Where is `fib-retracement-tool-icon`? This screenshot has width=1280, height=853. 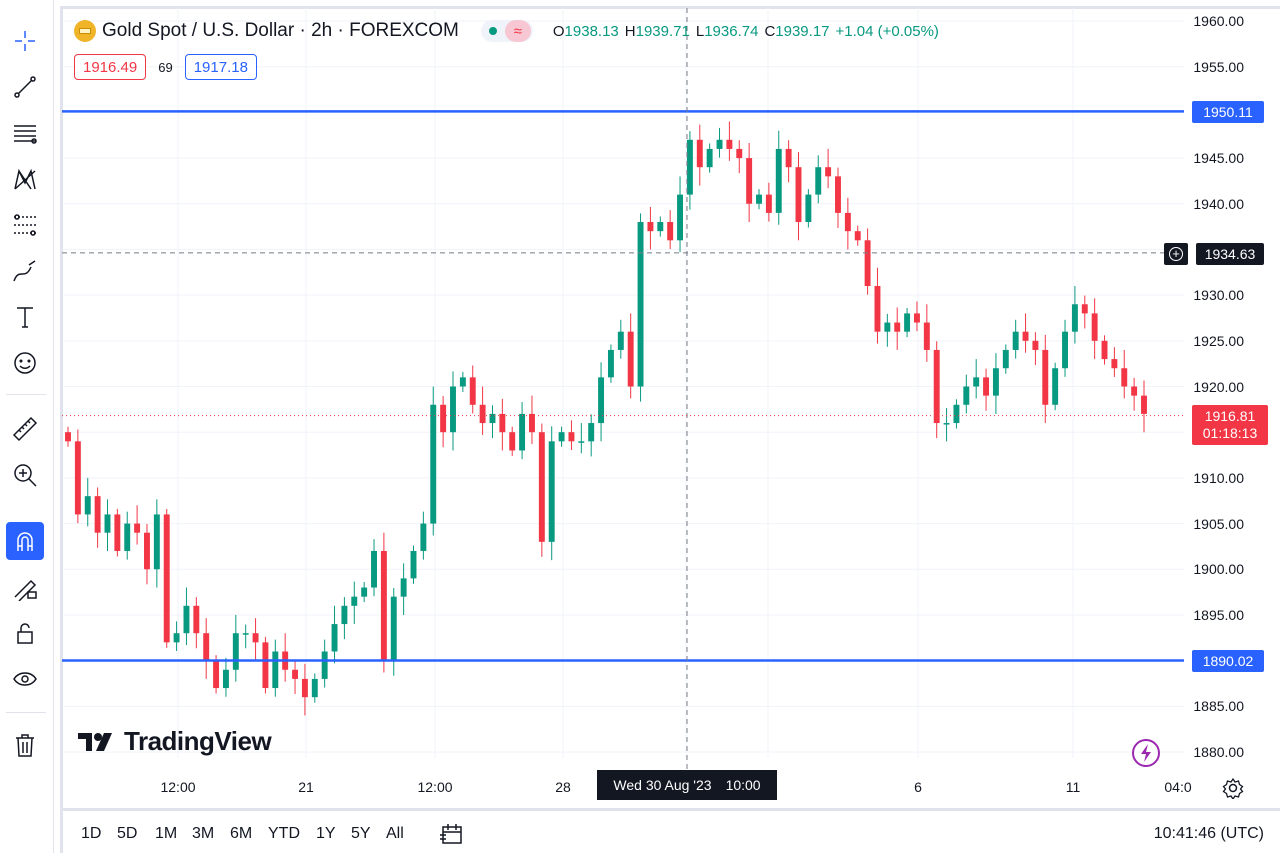 fib-retracement-tool-icon is located at coordinates (25, 133).